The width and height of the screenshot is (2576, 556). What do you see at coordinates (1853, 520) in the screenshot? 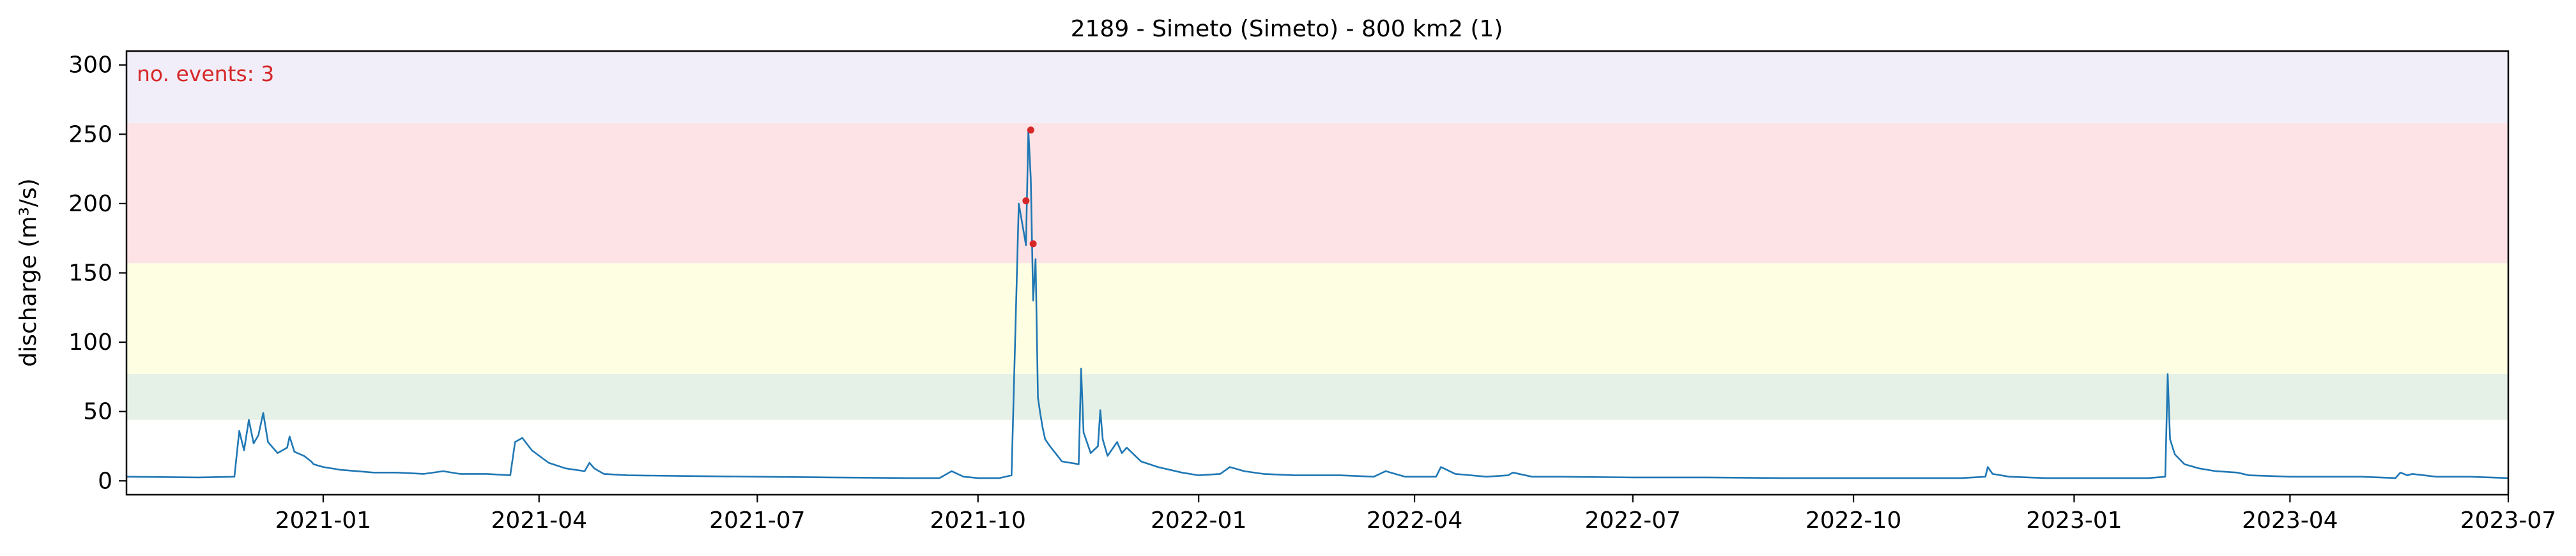
I see `x-tick-label: 2022-10` at bounding box center [1853, 520].